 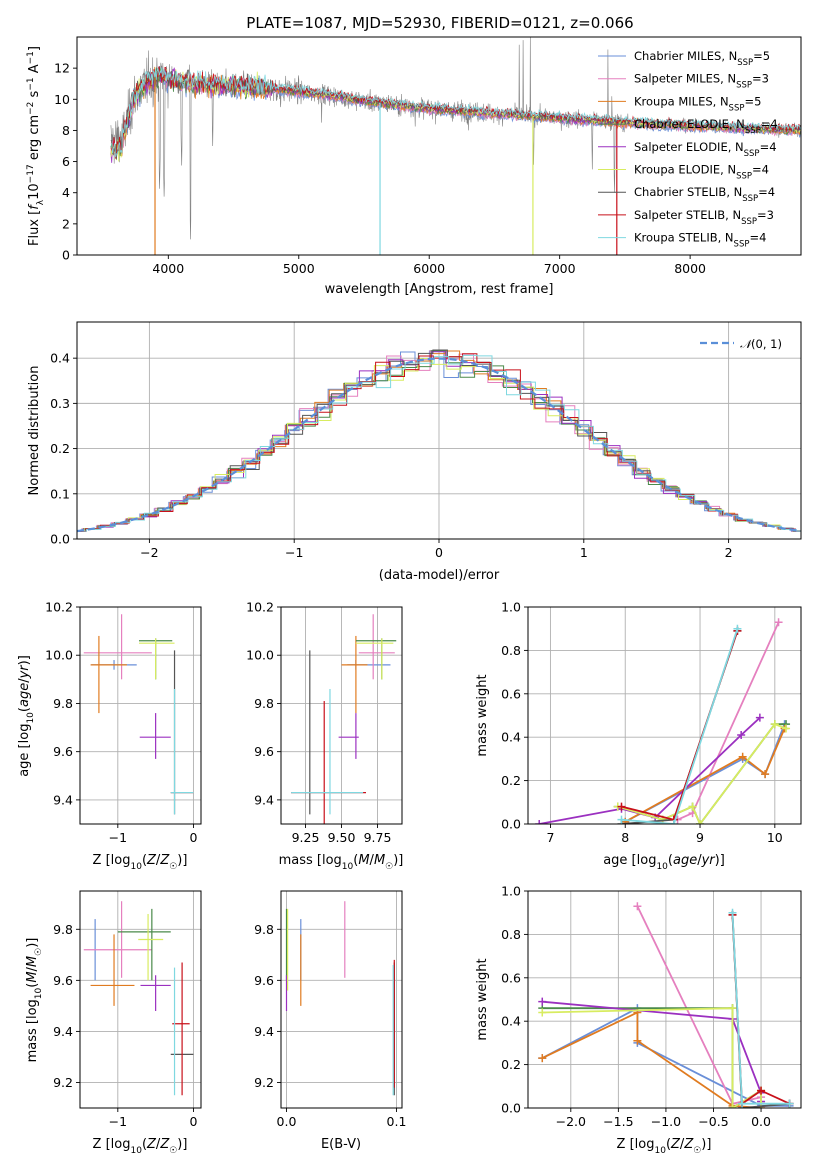 I want to click on plot-area-residuals, so click(x=439, y=441).